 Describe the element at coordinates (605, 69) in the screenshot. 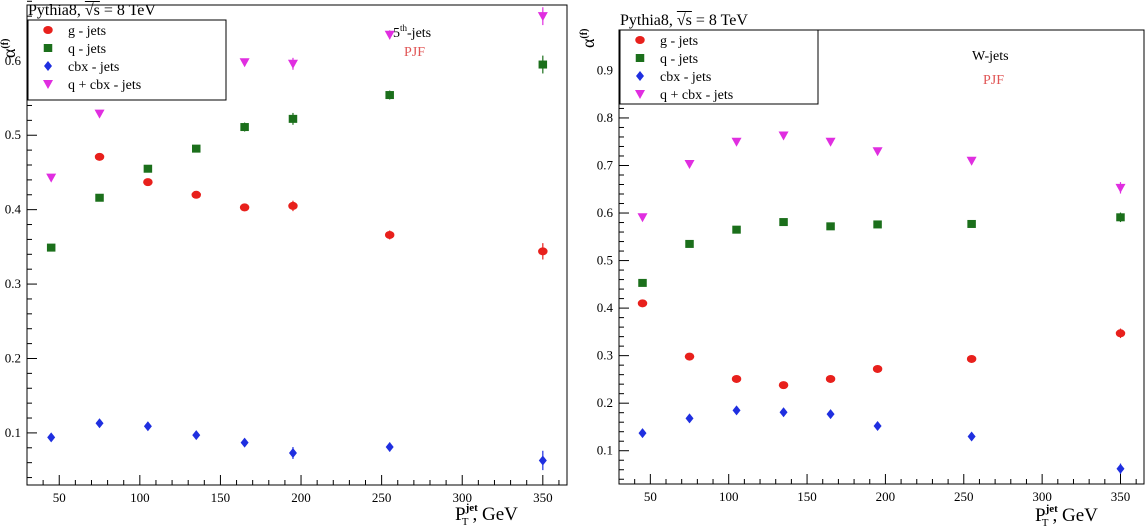

I see `right-y-tick-label: 0.9` at that location.